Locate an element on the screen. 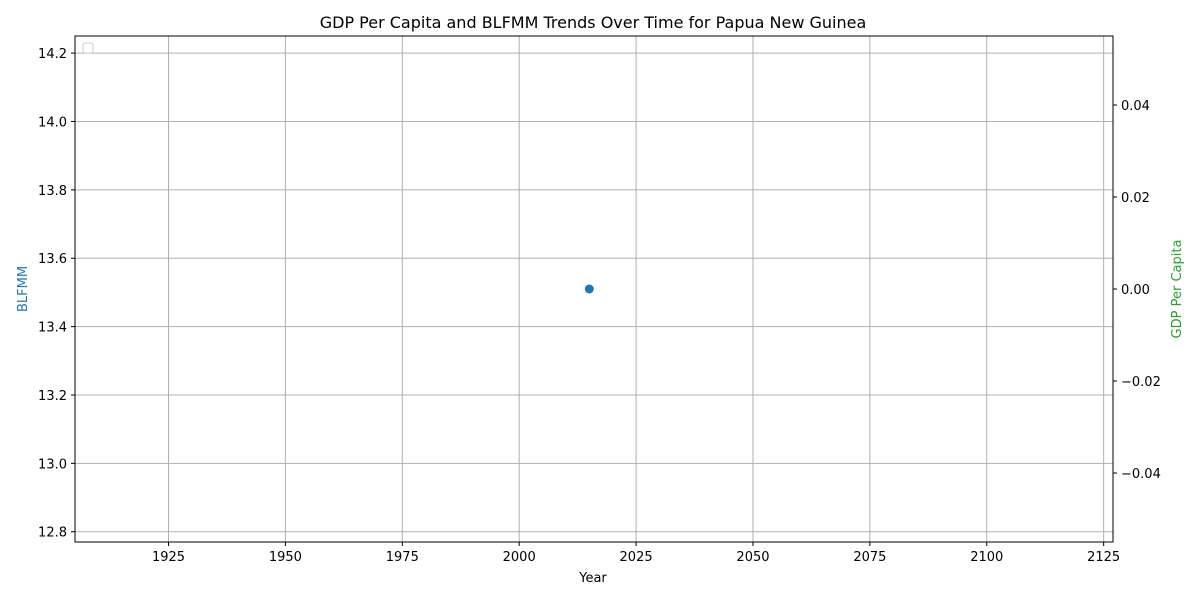 This screenshot has width=1200, height=600. data-points is located at coordinates (589, 289).